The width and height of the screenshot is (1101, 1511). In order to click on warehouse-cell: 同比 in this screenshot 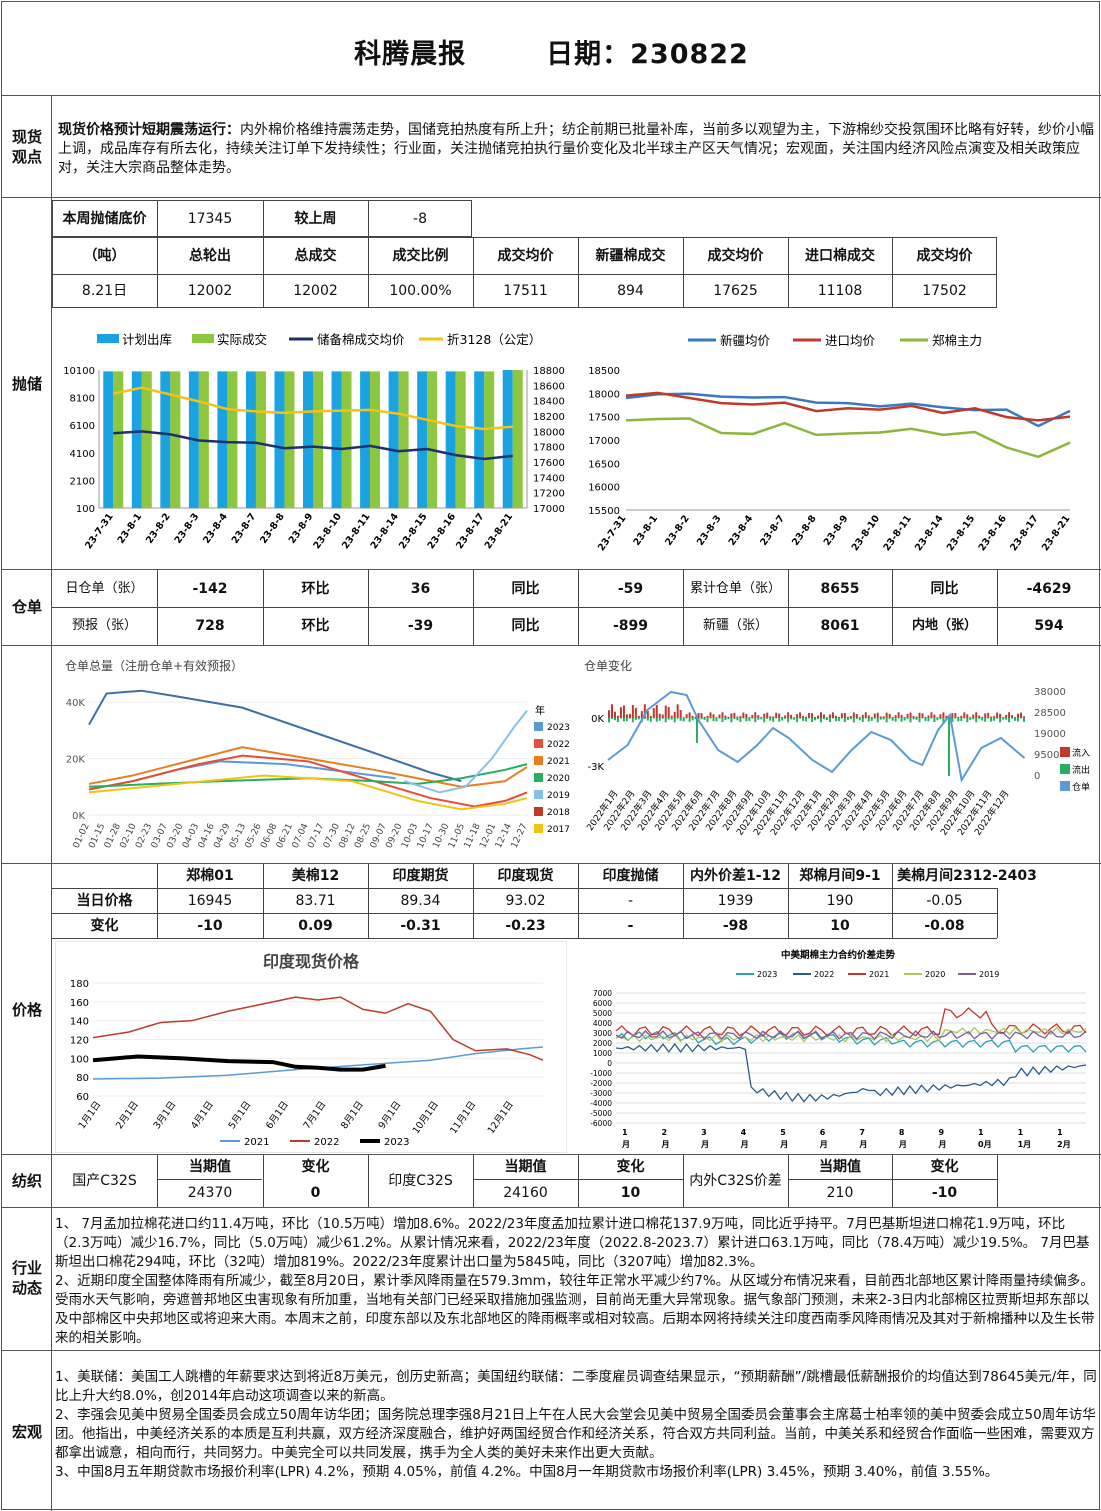, I will do `click(944, 588)`.